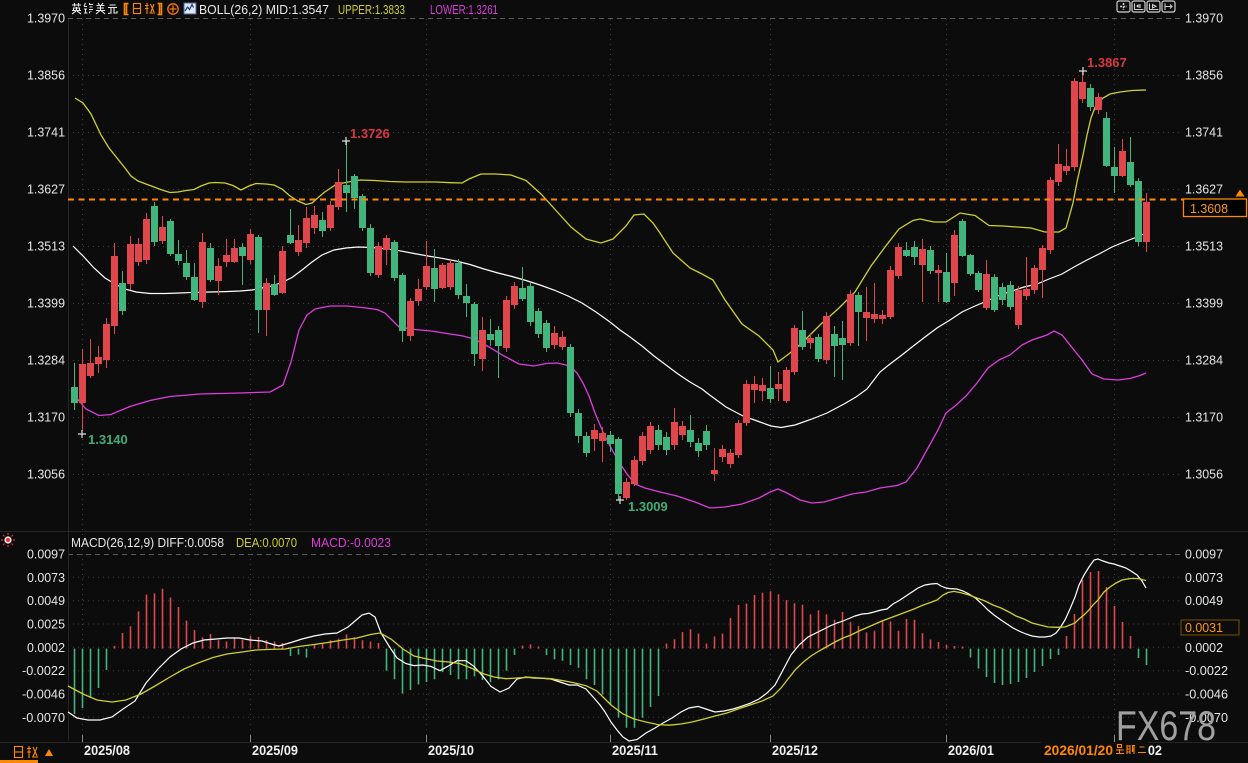 The height and width of the screenshot is (763, 1248). I want to click on svg-text: 2025/09, so click(275, 750).